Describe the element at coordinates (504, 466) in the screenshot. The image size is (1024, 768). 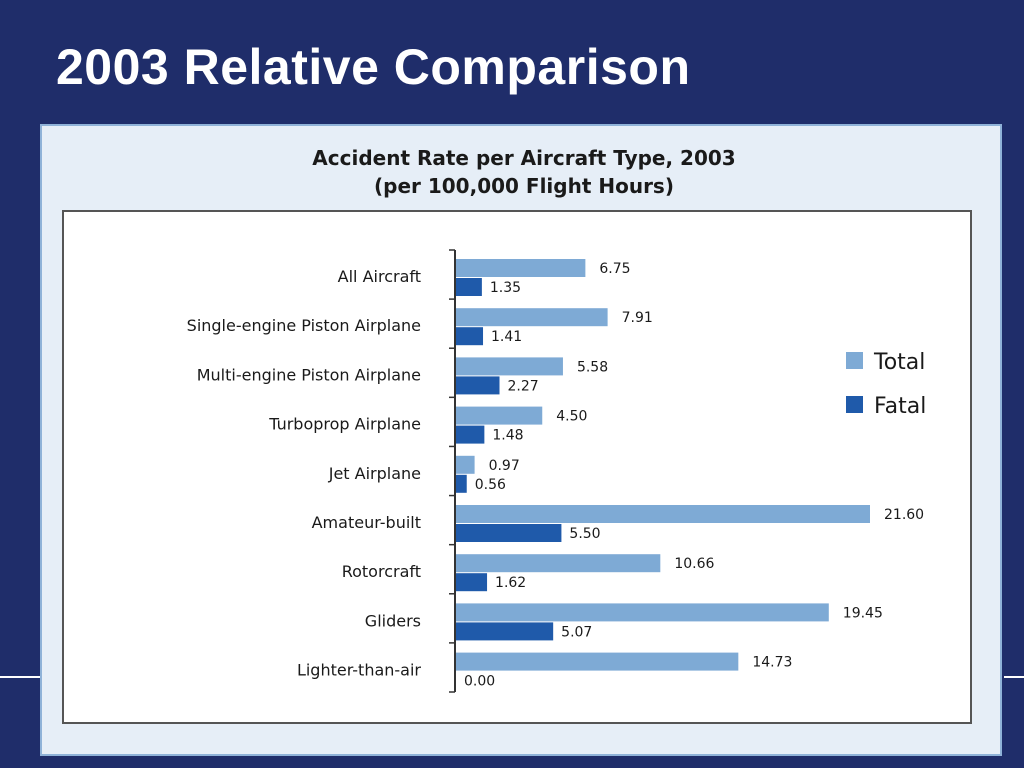
I see `data-label-total: 0.97` at that location.